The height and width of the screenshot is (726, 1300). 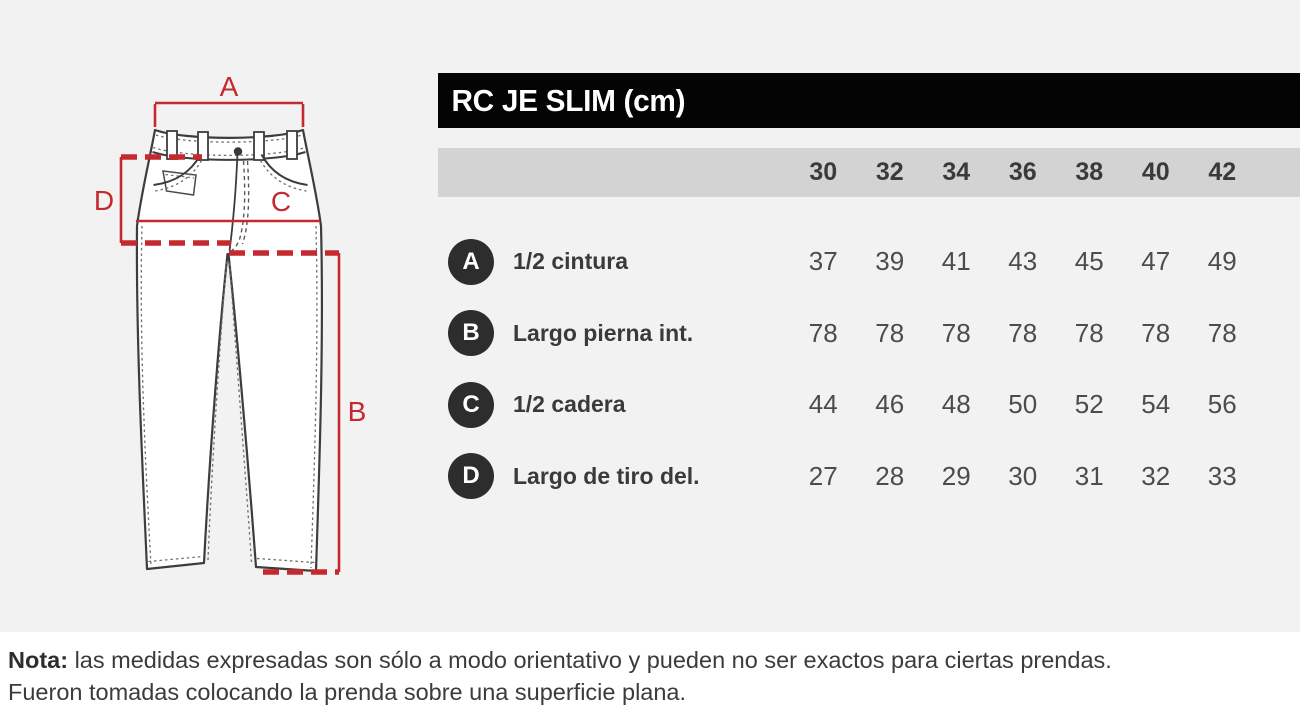 I want to click on size-value-cell: 37, so click(x=823, y=261).